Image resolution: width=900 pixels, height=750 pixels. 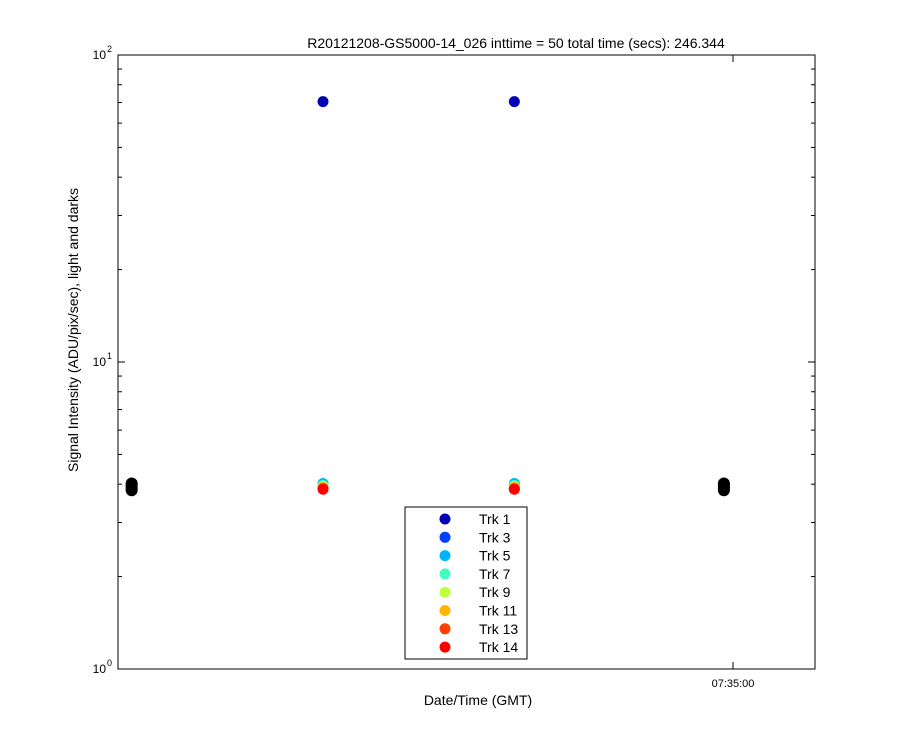 What do you see at coordinates (475, 556) in the screenshot?
I see `legend-item-trk-5: Trk 5` at bounding box center [475, 556].